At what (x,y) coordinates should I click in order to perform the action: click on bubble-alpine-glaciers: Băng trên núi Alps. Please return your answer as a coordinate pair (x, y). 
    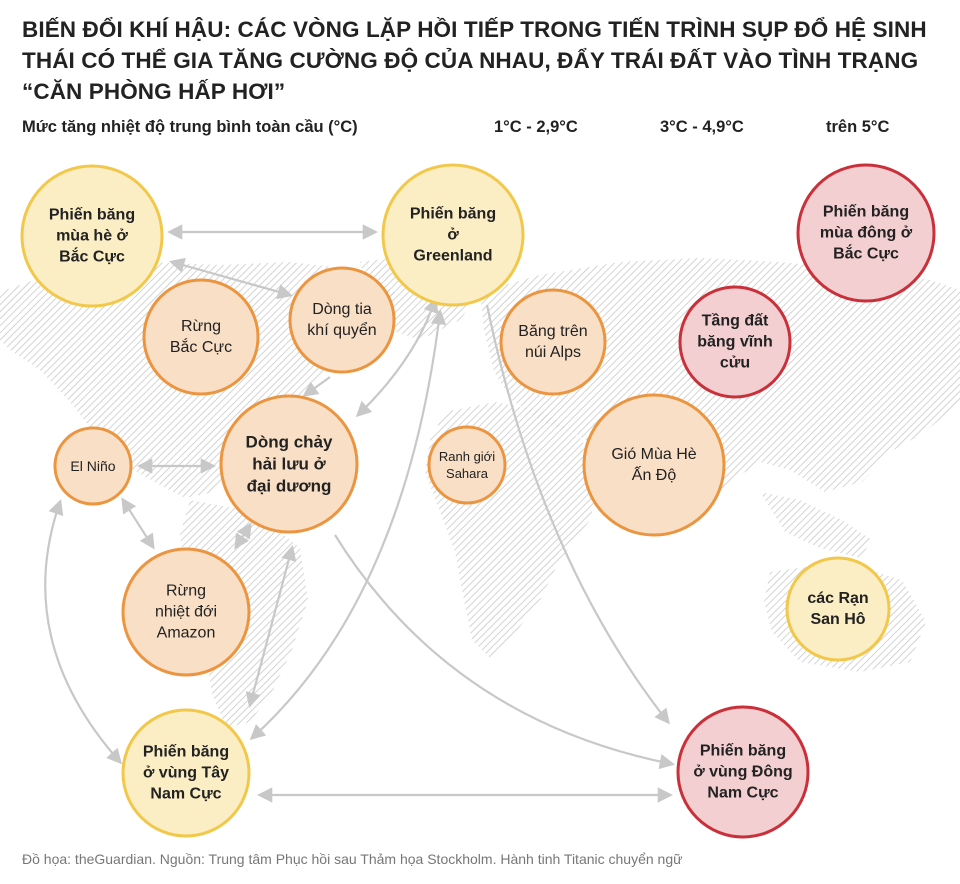
    Looking at the image, I should click on (553, 342).